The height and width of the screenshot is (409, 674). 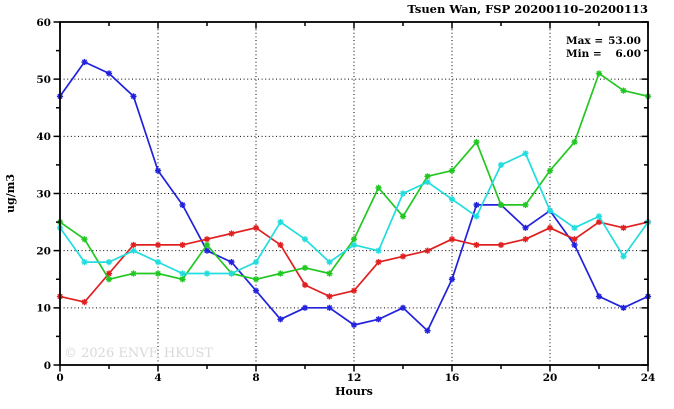 I want to click on max-stat-label: Max =, so click(x=584, y=41).